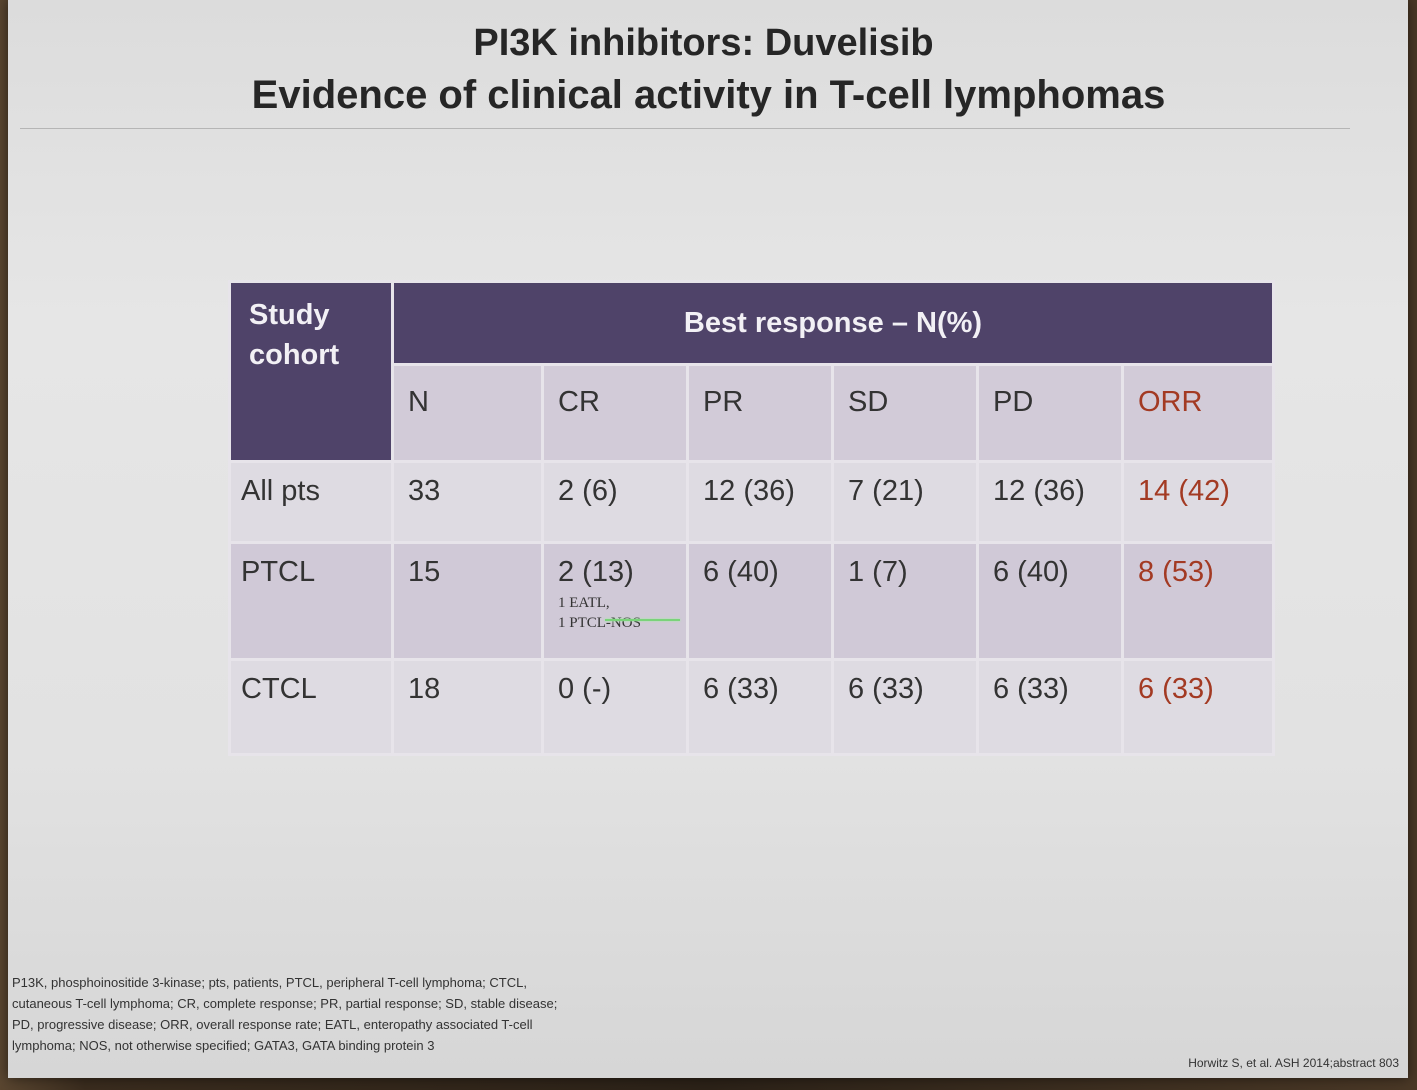  I want to click on column-header-pd: PD, so click(1050, 413).